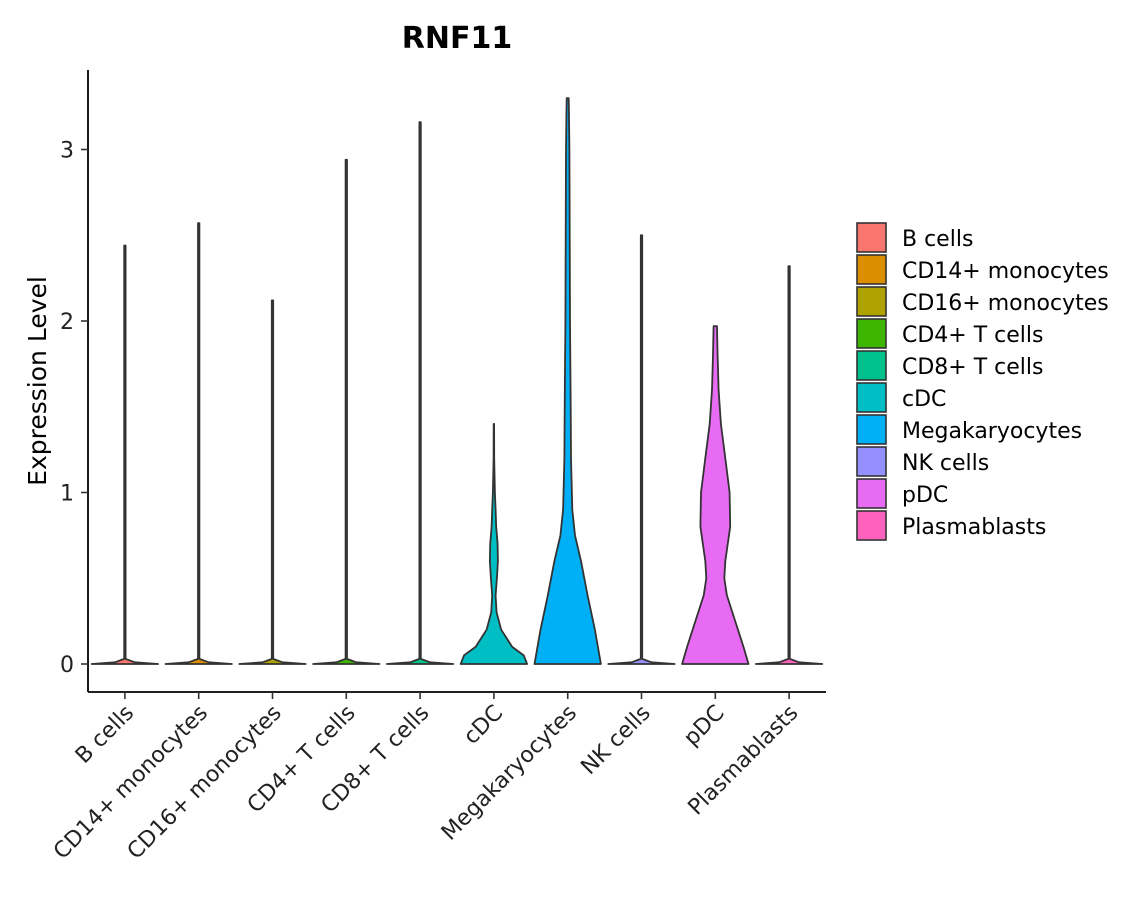 The image size is (1140, 900). Describe the element at coordinates (871, 333) in the screenshot. I see `legend-key-cd4-plus-t-cells` at that location.